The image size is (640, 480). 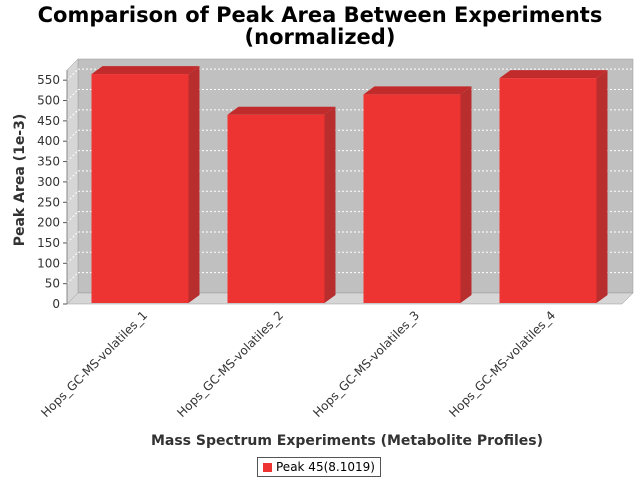 What do you see at coordinates (48, 223) in the screenshot?
I see `y-tick-label: 200` at bounding box center [48, 223].